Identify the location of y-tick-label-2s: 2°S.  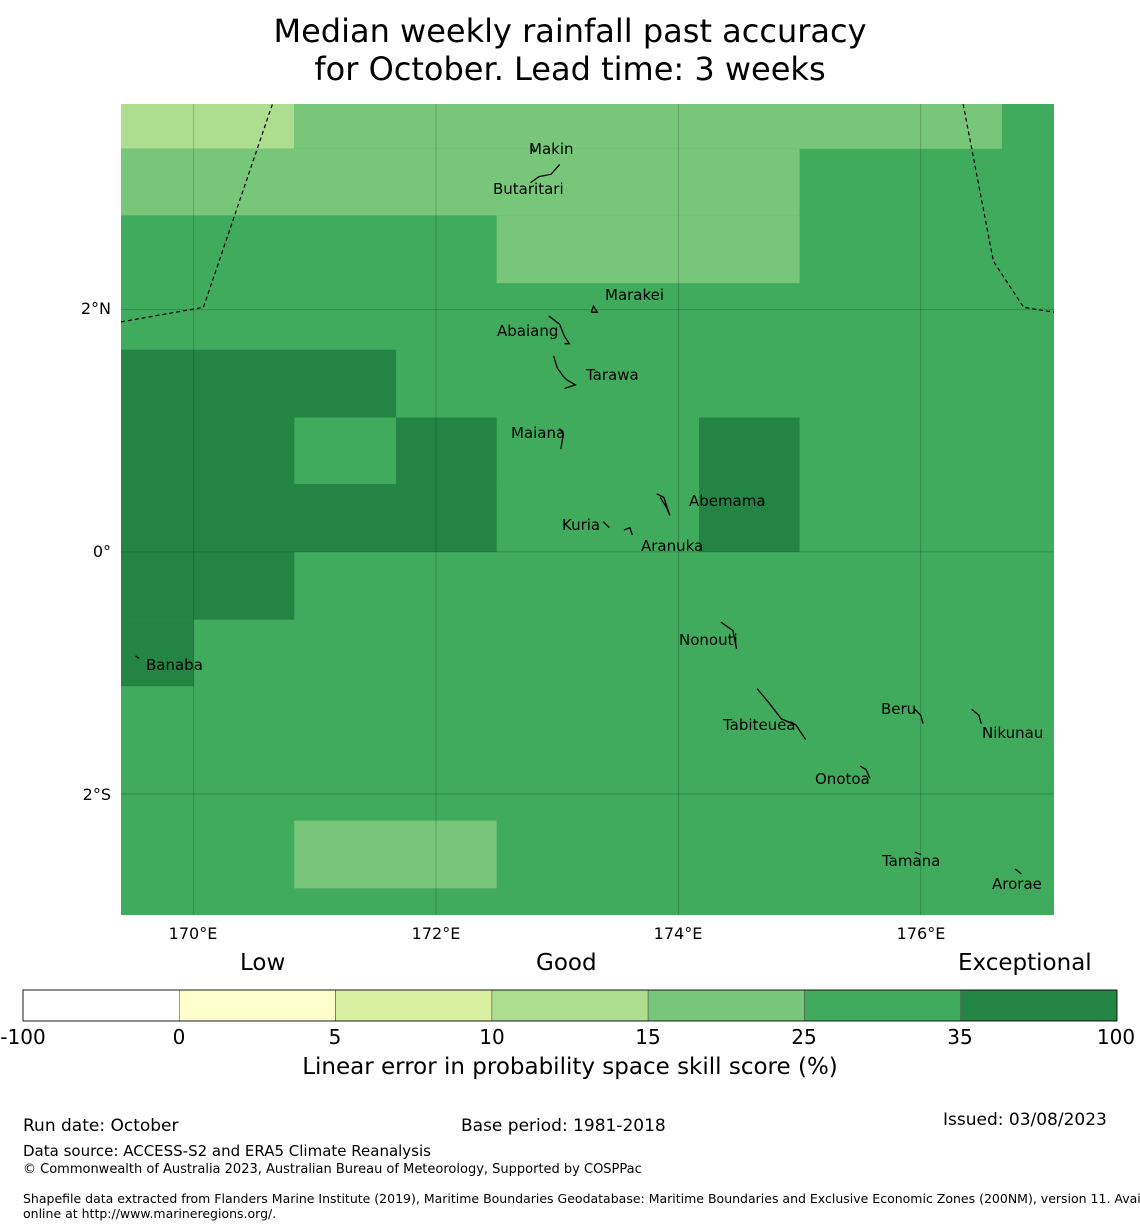
(96, 794).